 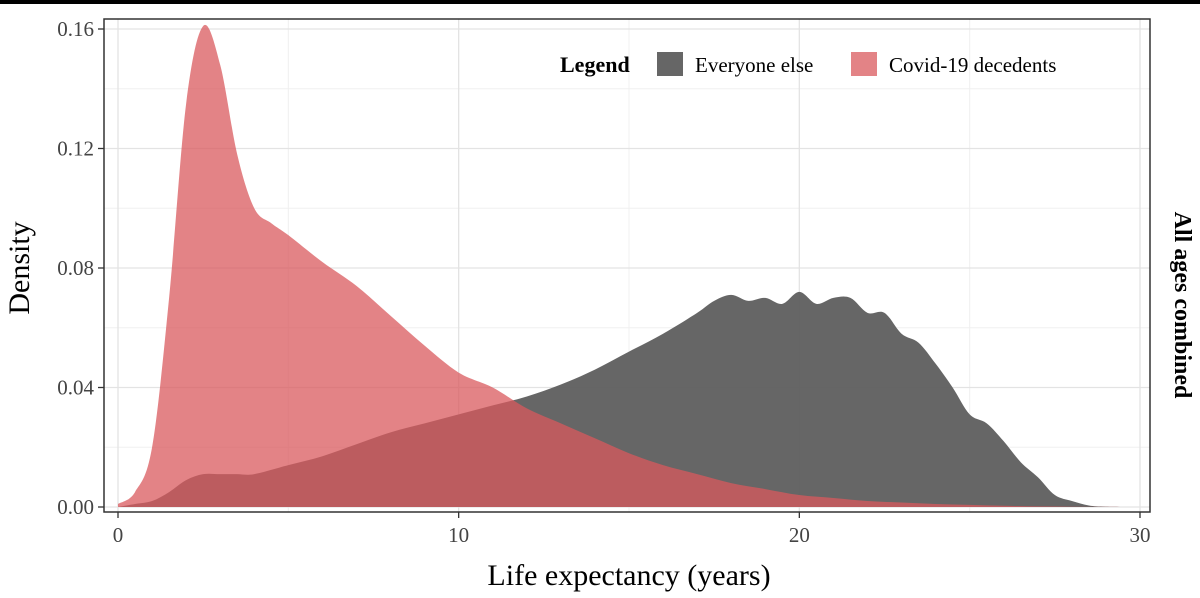 I want to click on y-tick-label: 0.04, so click(x=75, y=388).